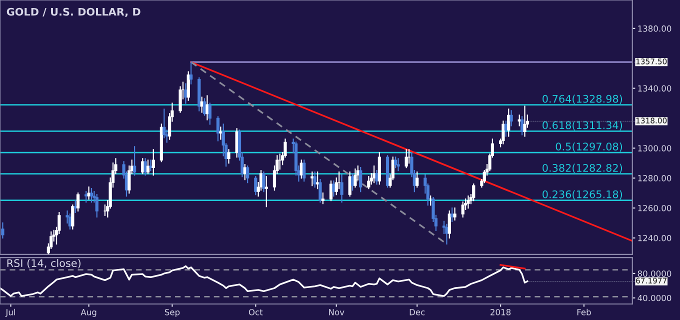 The image size is (680, 320). Describe the element at coordinates (655, 238) in the screenshot. I see `y-tick-label: 1240.00` at that location.